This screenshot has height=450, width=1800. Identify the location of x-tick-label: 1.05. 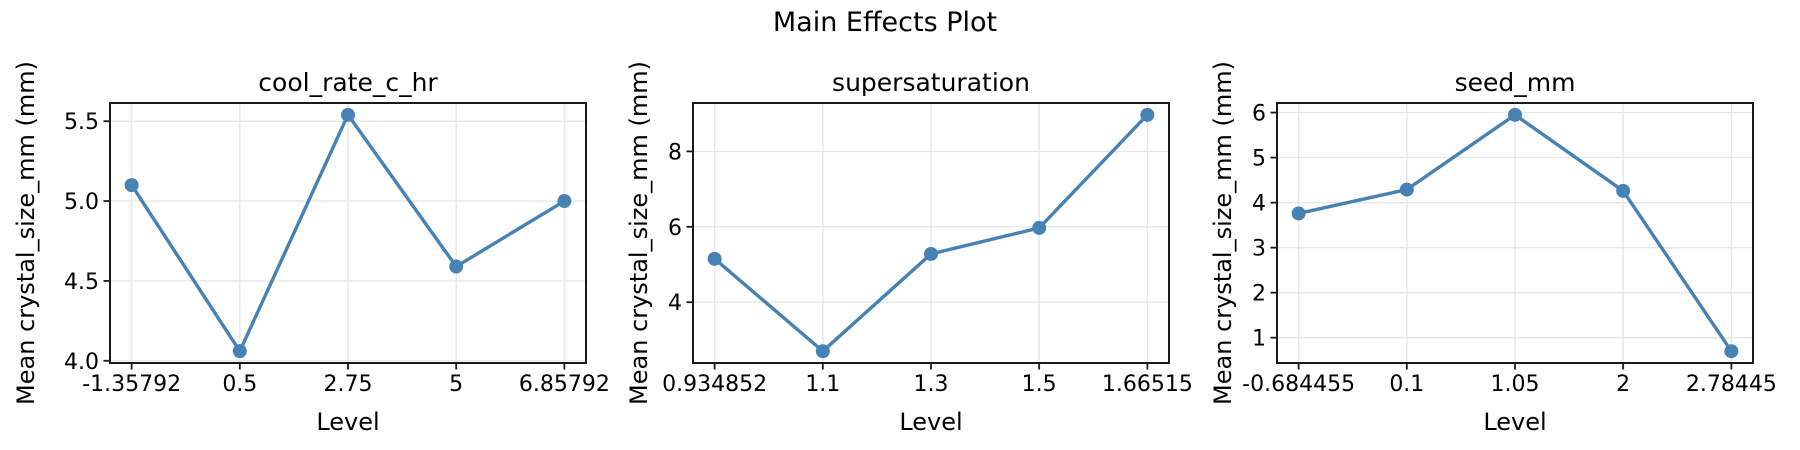
(1515, 384).